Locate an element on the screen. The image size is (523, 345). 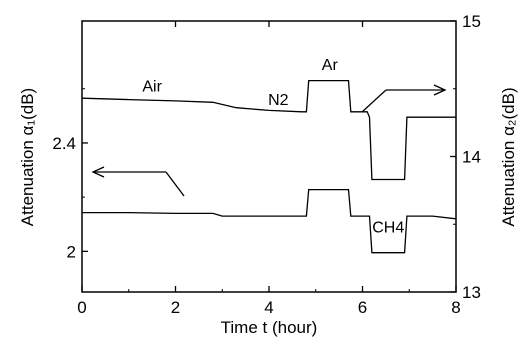
right-y-tick-label: 14 is located at coordinates (471, 157).